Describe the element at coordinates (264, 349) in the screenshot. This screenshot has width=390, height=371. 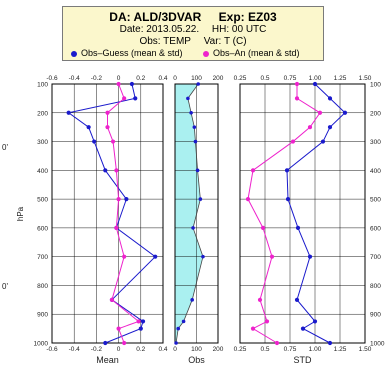
I see `x-tick-label-bottom: 0.5` at that location.